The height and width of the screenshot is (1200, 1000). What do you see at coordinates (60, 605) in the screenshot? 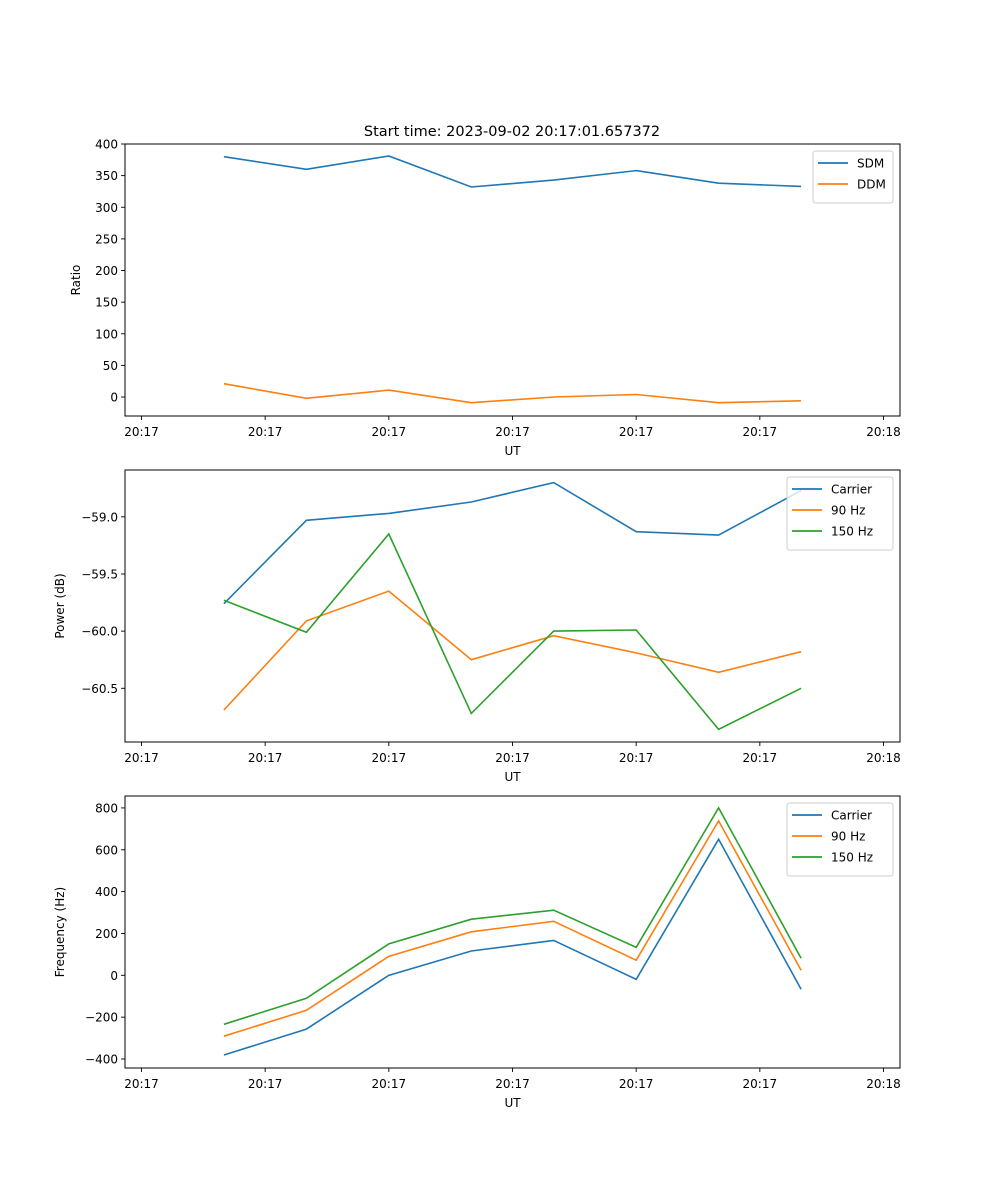
I see `y-axis-label: Power (dB)` at bounding box center [60, 605].